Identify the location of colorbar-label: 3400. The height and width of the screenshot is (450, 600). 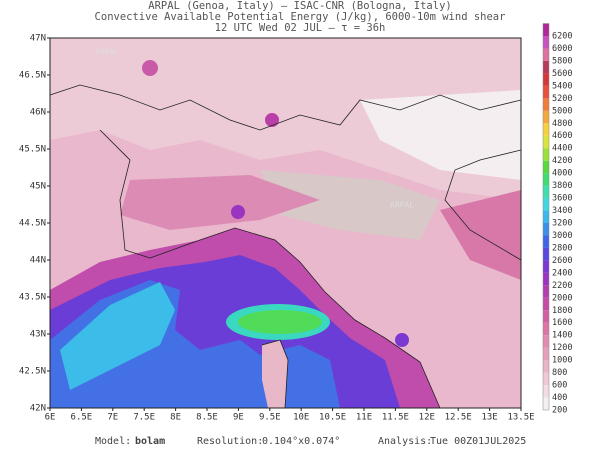
(562, 211).